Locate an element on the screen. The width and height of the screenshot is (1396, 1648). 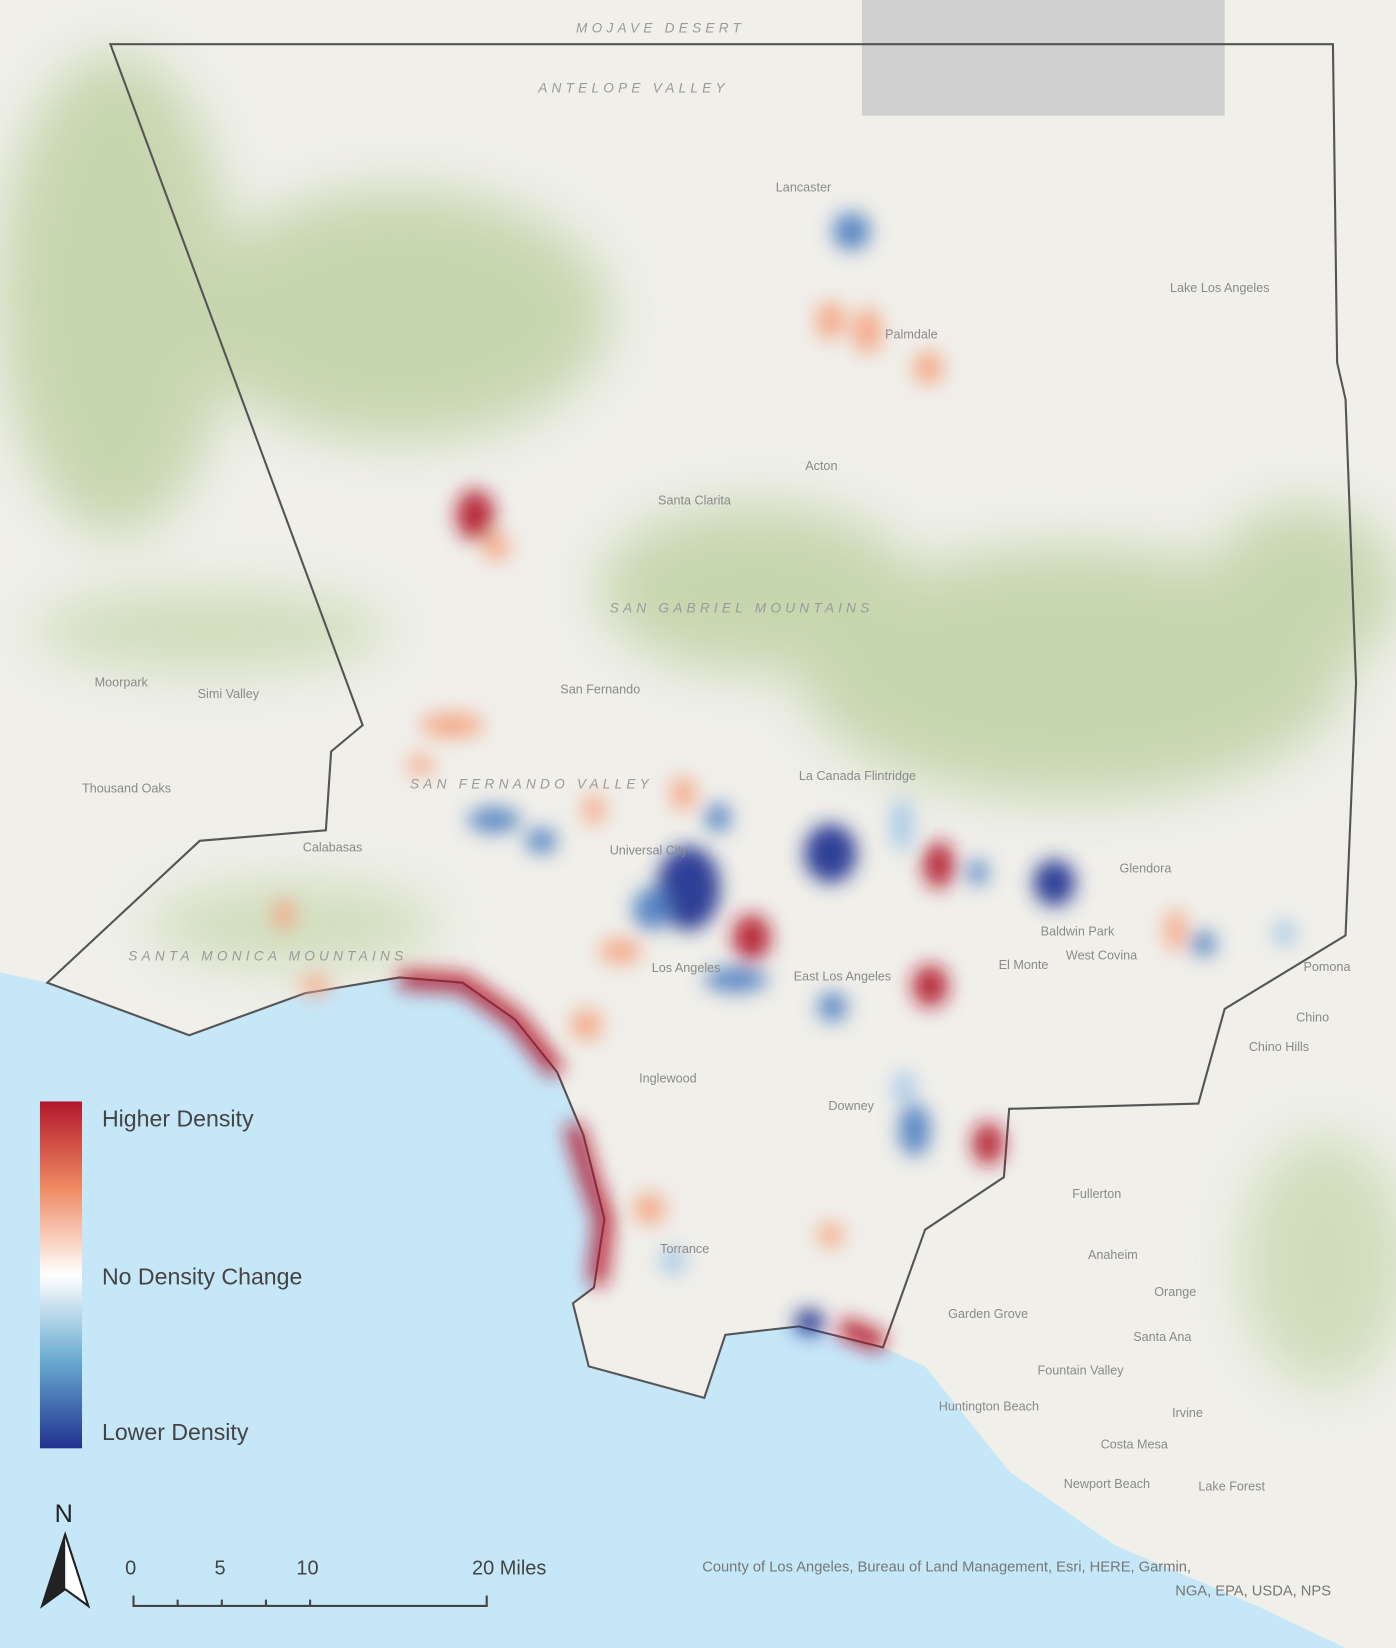
place-label: Santa Ana is located at coordinates (1162, 1337).